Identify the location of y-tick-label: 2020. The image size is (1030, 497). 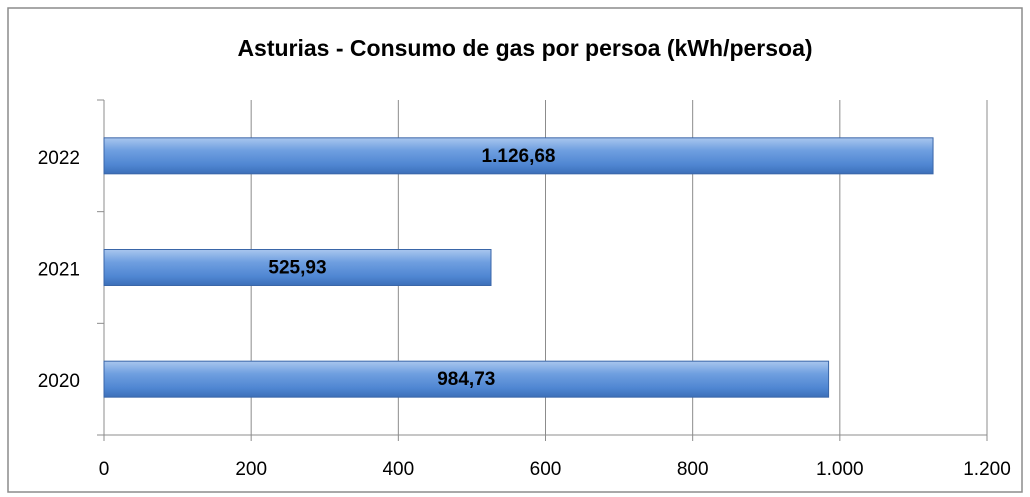
(59, 381).